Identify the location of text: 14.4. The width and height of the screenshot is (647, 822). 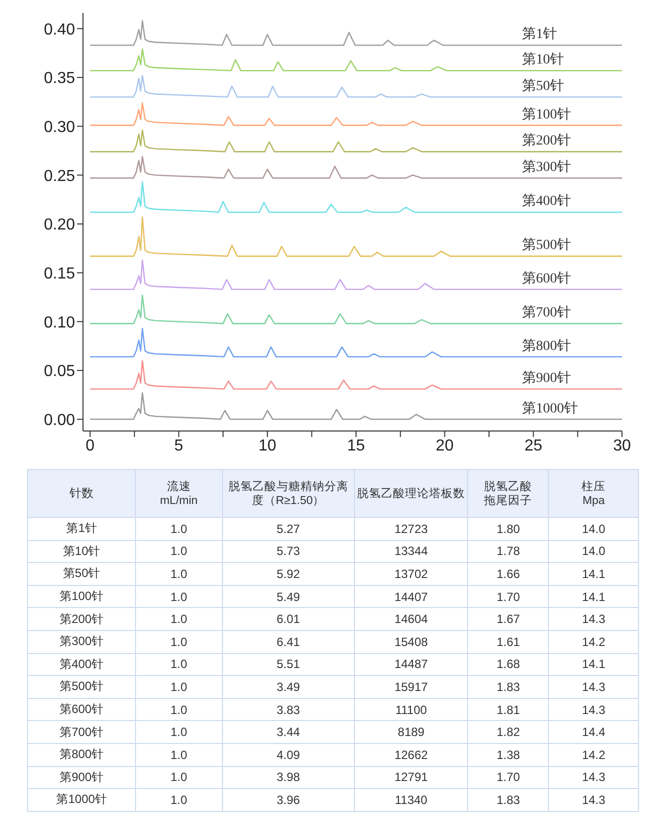
(594, 732).